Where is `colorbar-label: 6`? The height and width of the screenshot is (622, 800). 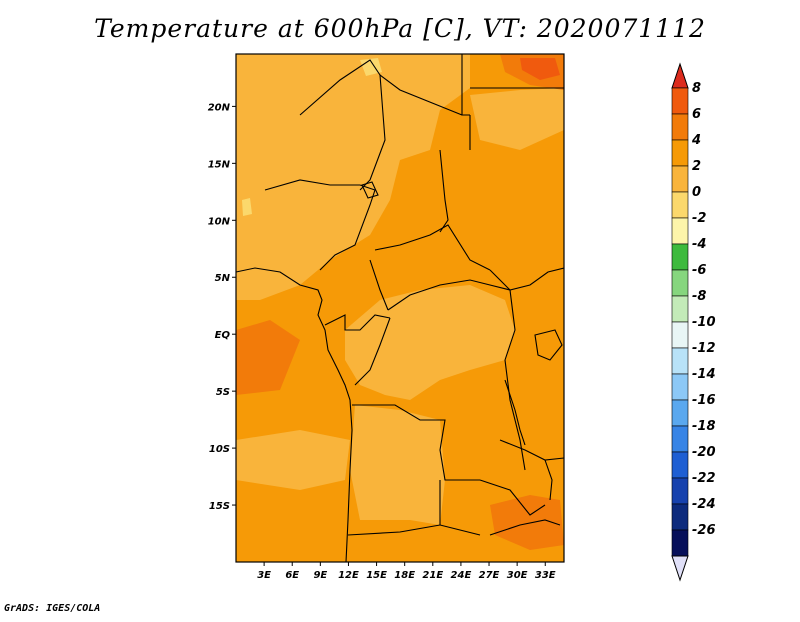 colorbar-label: 6 is located at coordinates (696, 114).